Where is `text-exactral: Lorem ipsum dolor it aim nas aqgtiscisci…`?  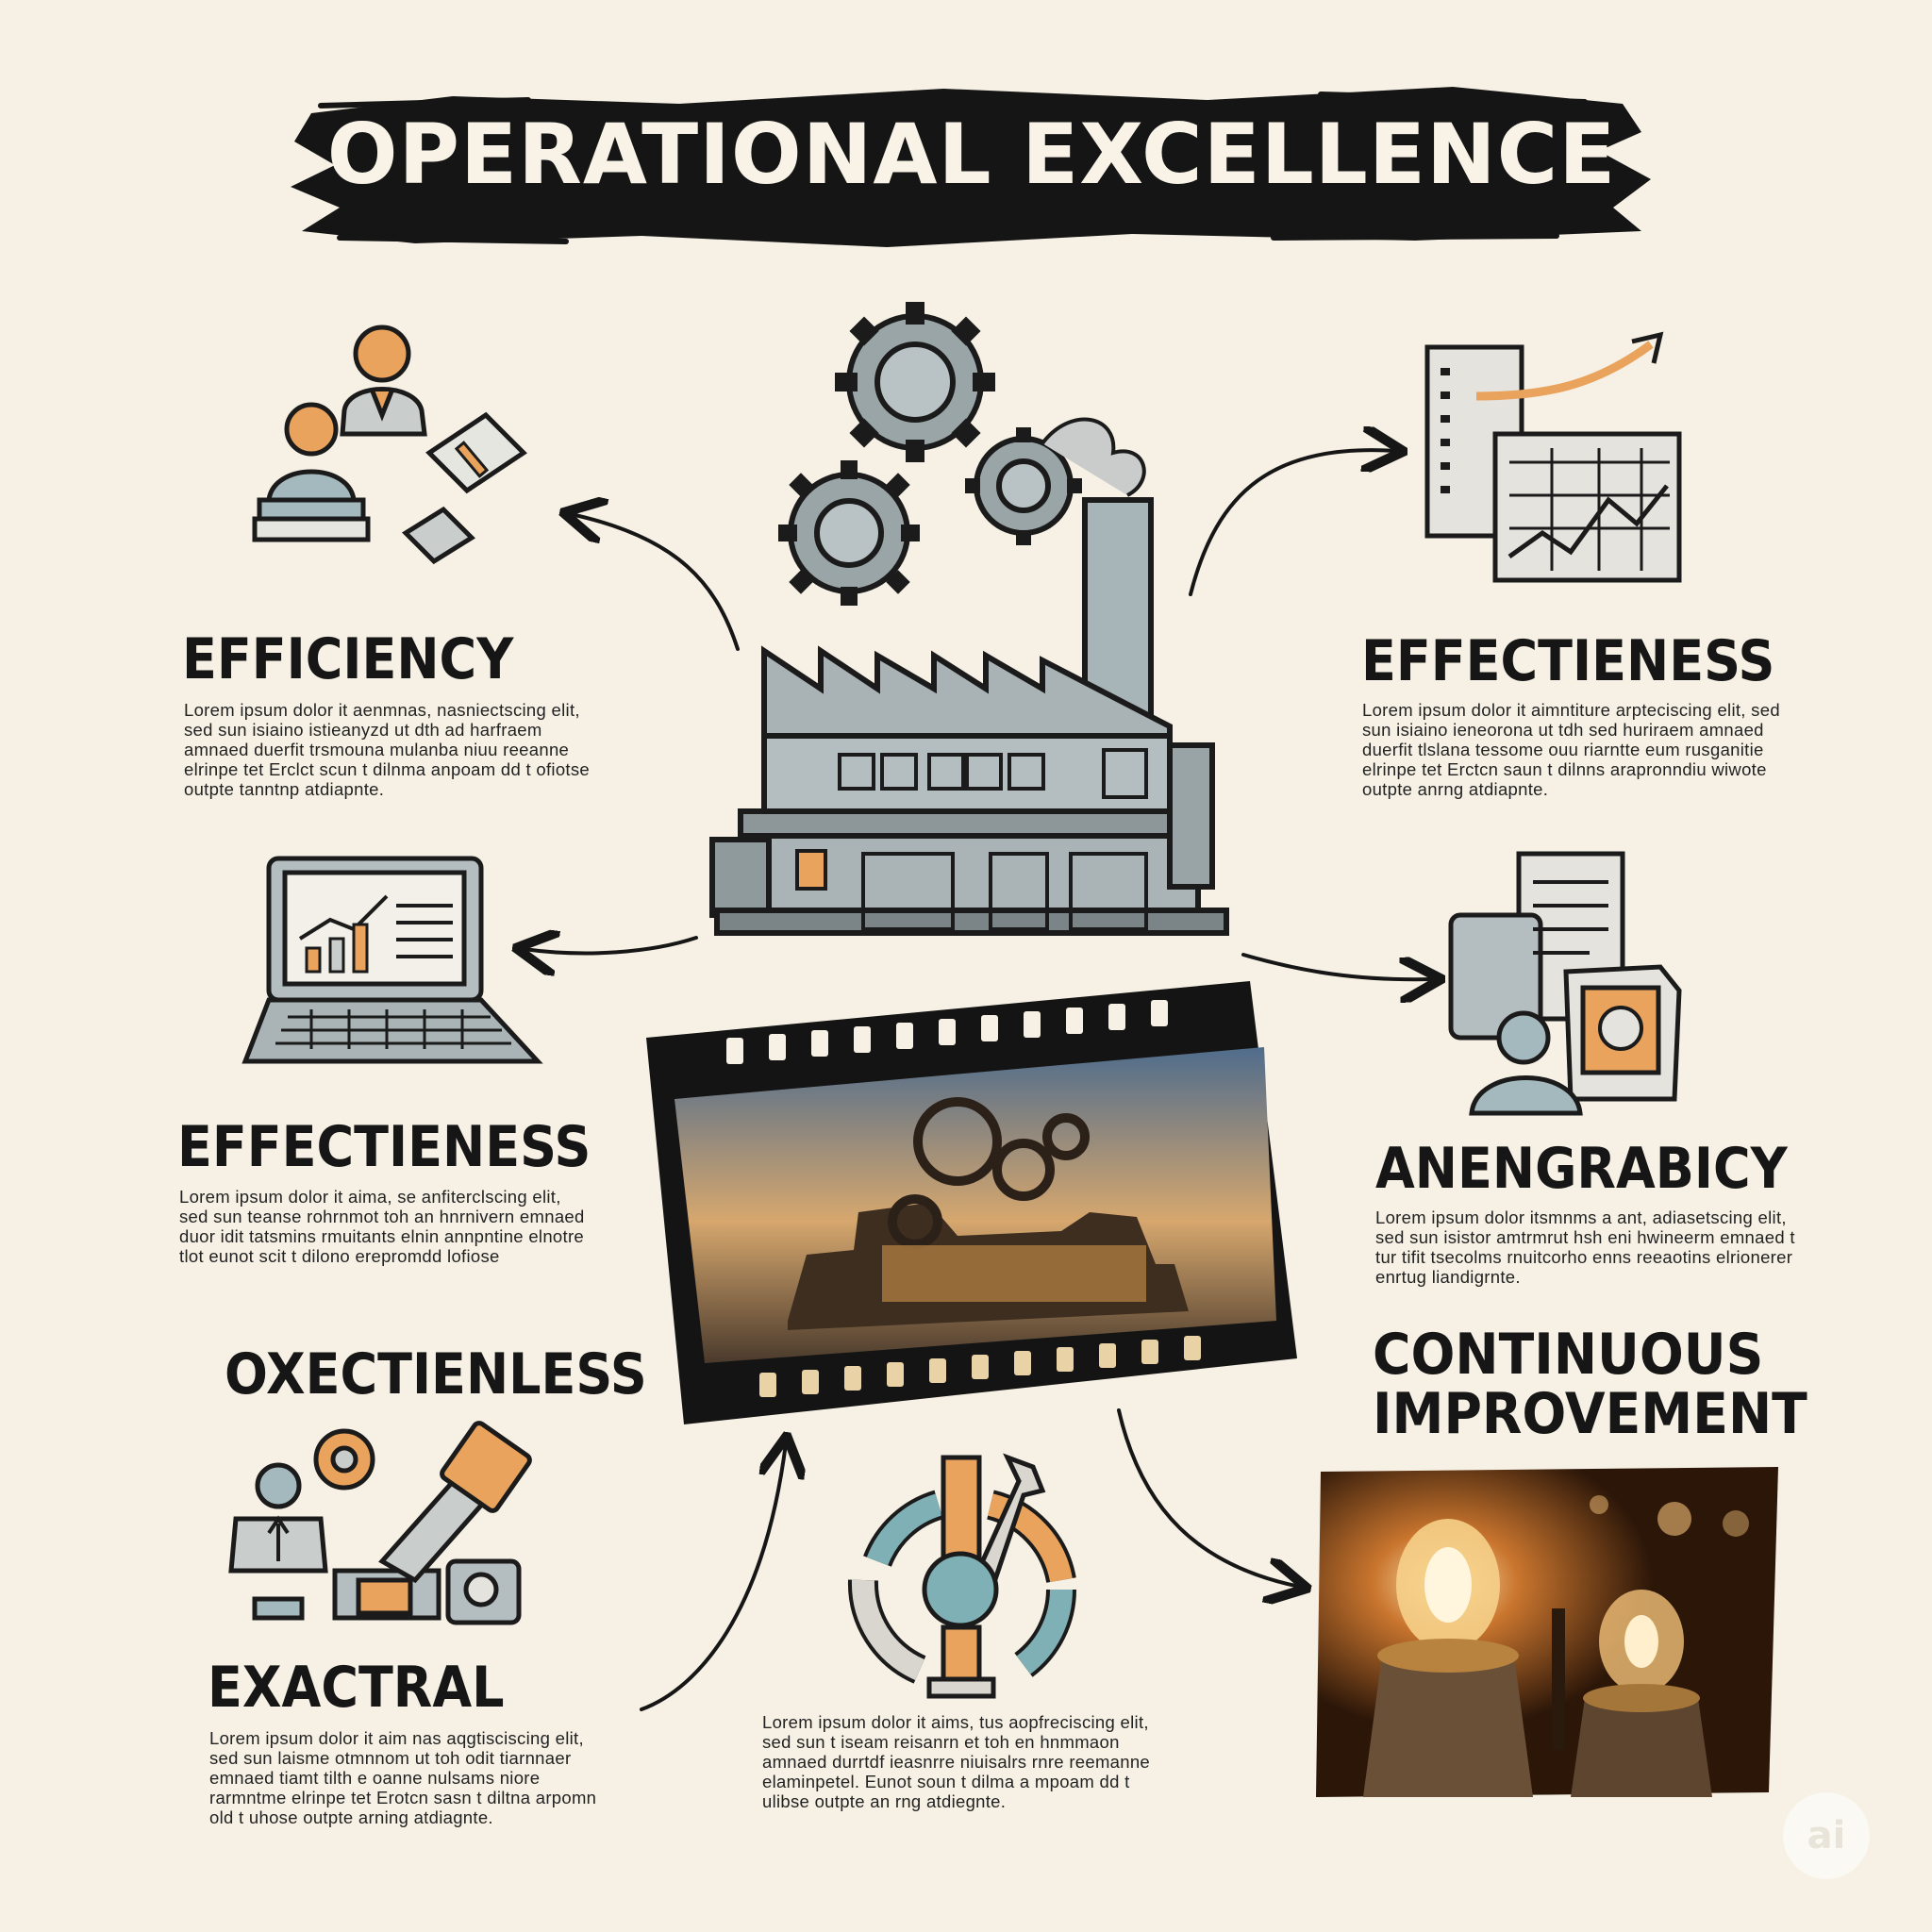 text-exactral: Lorem ipsum dolor it aim nas aqgtiscisci… is located at coordinates (403, 1777).